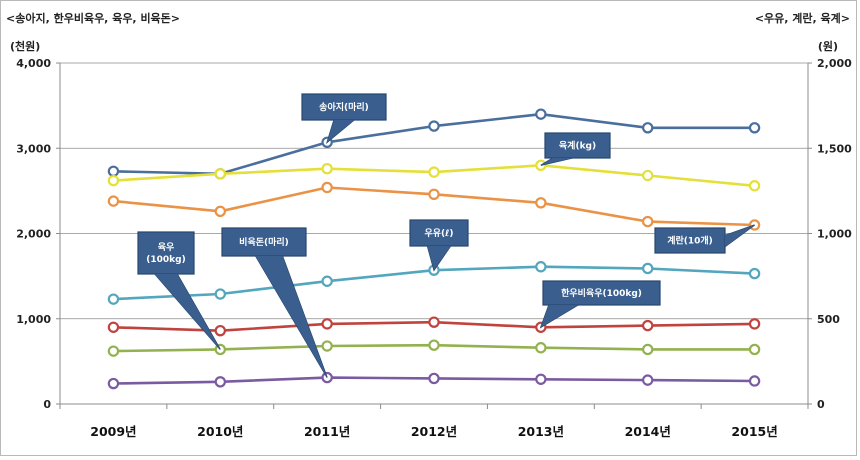  I want to click on right-tick-label: 1,500, so click(834, 148).